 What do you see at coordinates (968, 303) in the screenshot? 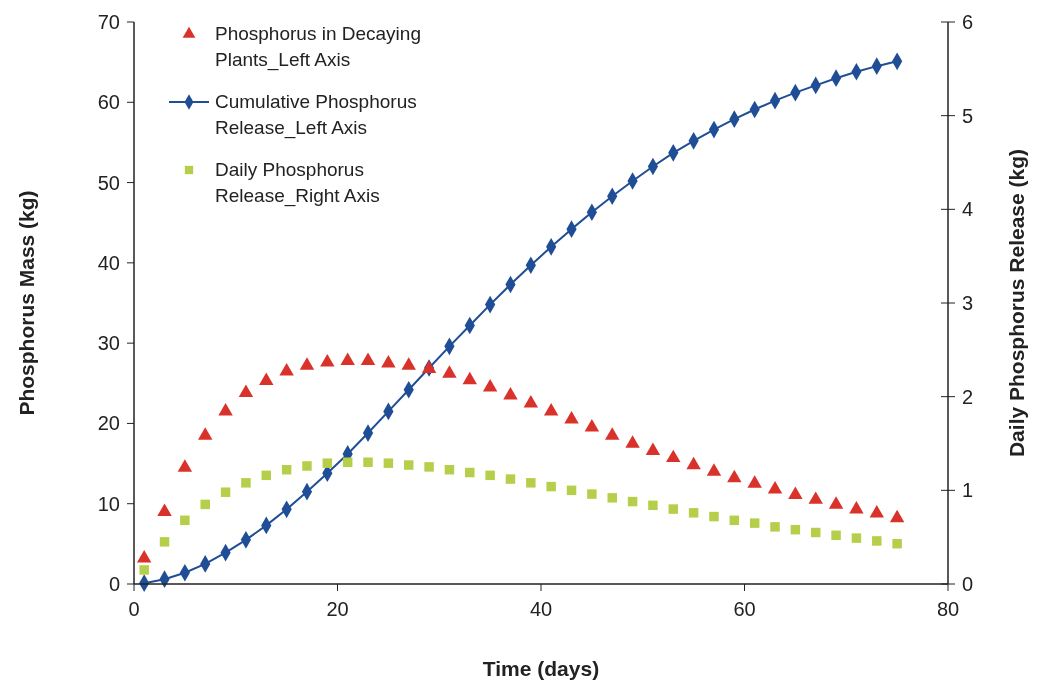
I see `y2-tick-label: 3` at bounding box center [968, 303].